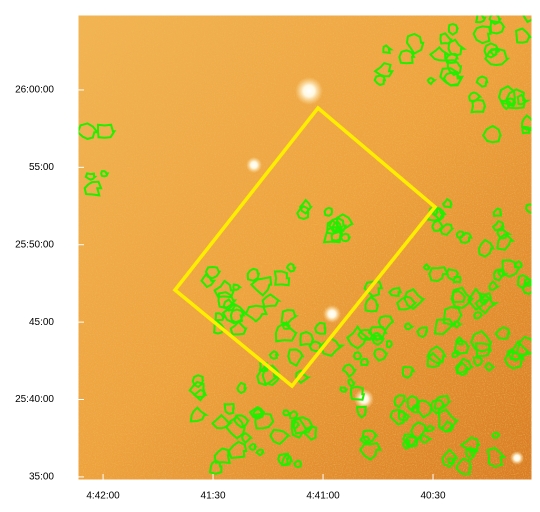 The height and width of the screenshot is (512, 540). Describe the element at coordinates (323, 496) in the screenshot. I see `x-tick-label: 4:41:00` at that location.